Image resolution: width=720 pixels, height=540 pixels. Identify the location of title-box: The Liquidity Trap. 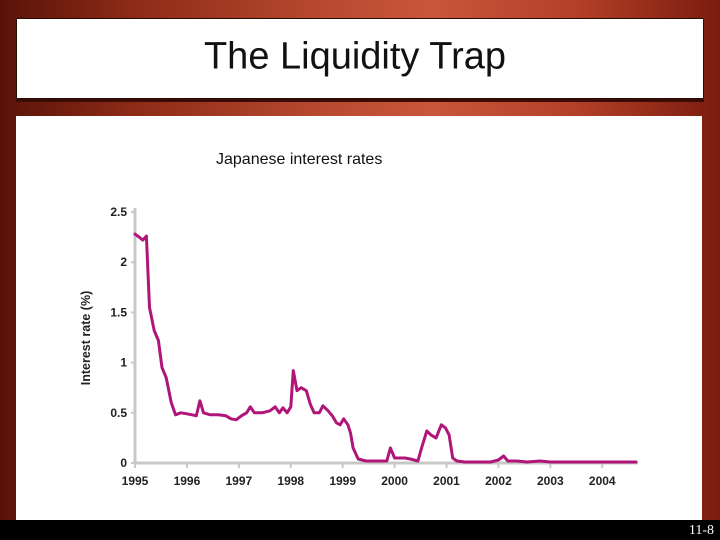
(360, 58).